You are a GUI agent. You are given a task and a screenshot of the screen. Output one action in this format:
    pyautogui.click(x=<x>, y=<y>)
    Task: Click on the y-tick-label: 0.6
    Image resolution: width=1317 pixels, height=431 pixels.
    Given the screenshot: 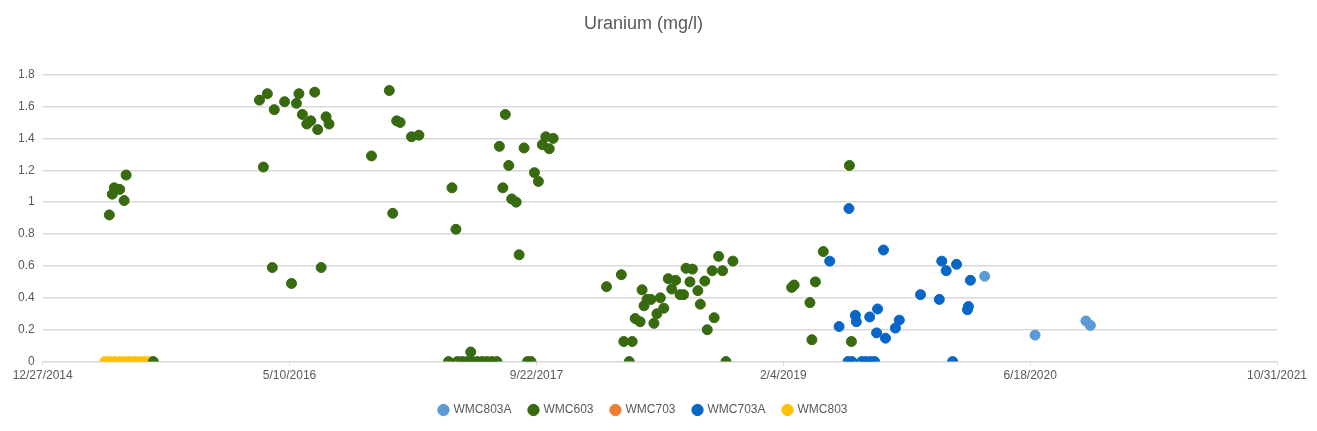 What is the action you would take?
    pyautogui.click(x=26, y=265)
    